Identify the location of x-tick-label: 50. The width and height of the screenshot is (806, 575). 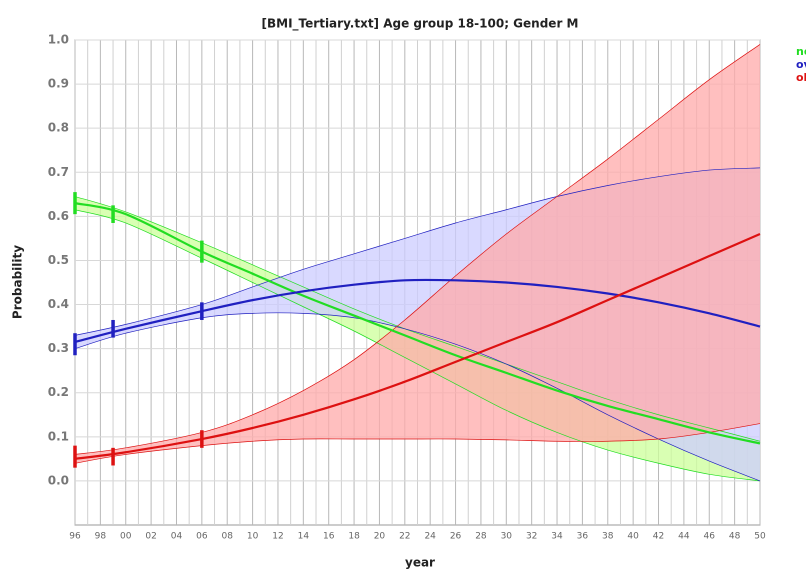
(760, 537).